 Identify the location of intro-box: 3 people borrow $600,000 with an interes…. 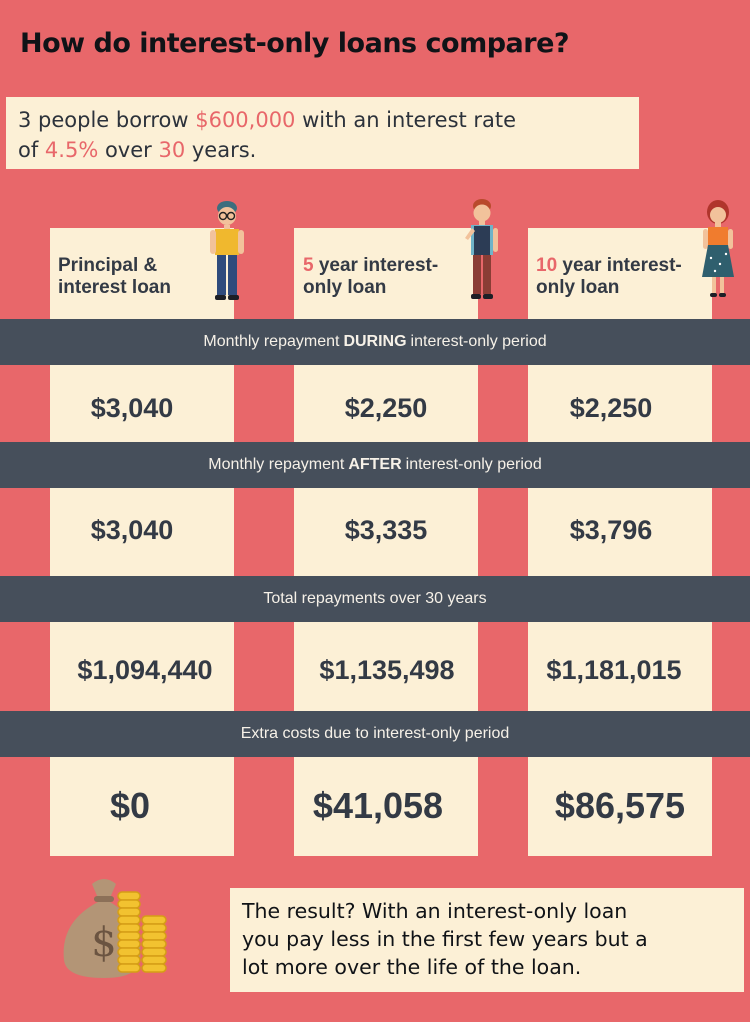
(322, 133).